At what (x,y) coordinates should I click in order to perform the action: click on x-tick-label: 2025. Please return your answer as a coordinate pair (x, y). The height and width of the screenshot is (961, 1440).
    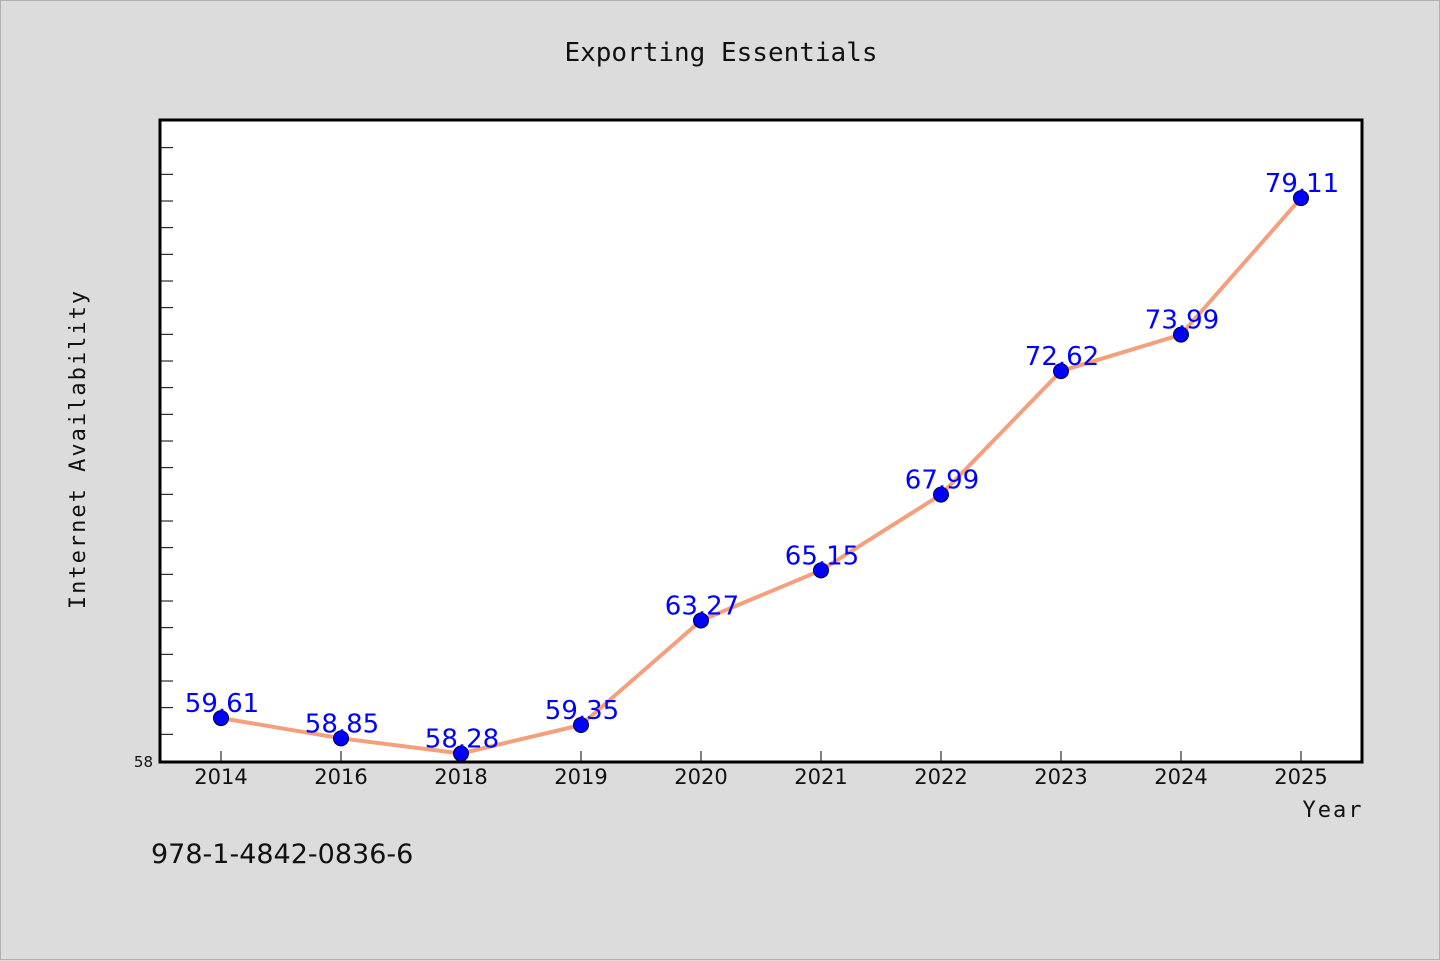
    Looking at the image, I should click on (1300, 777).